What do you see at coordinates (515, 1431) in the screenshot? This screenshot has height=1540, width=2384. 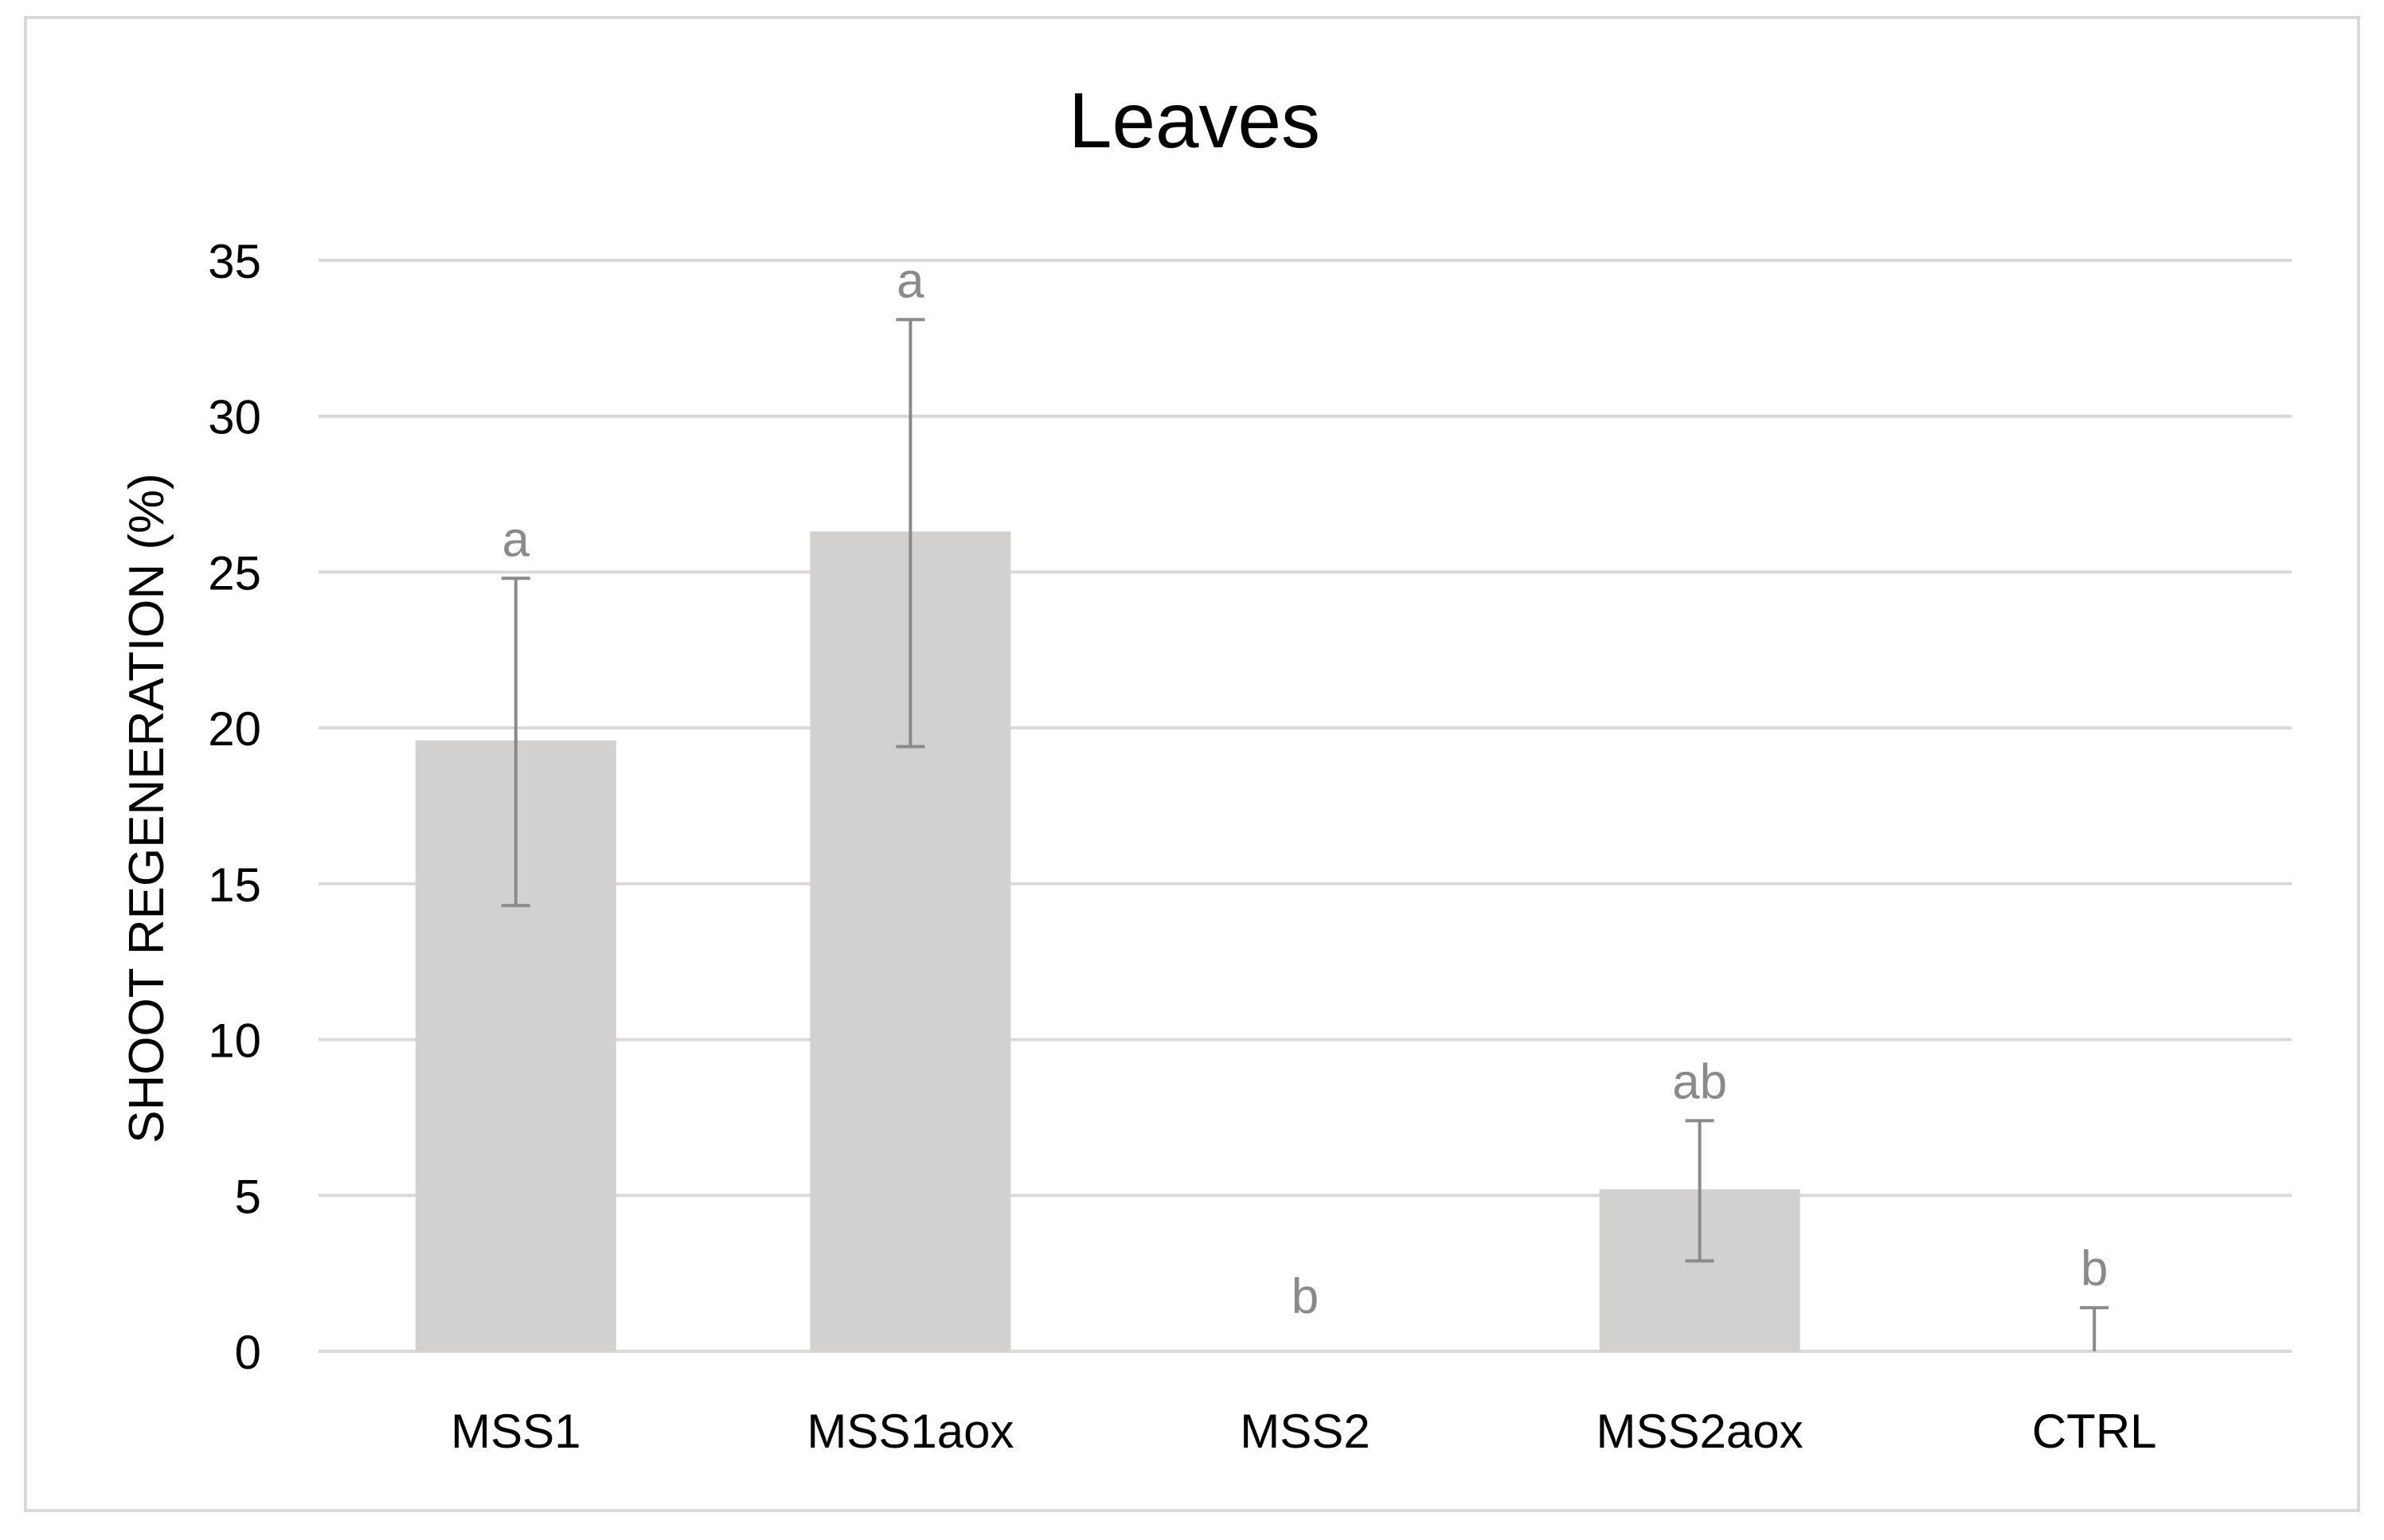 I see `x-tick-label: MSS1` at bounding box center [515, 1431].